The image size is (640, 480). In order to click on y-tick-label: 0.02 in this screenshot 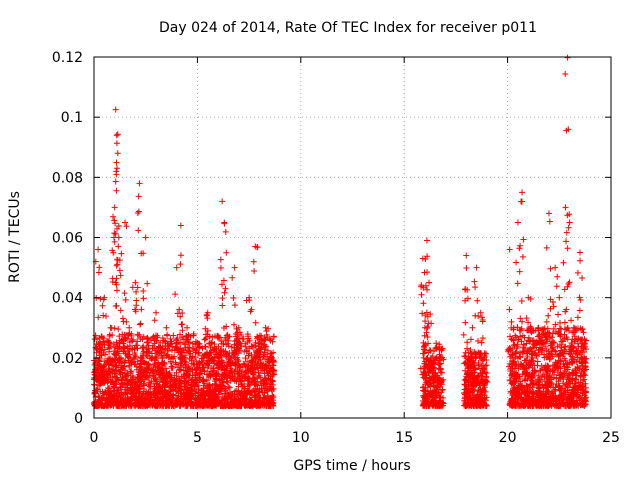, I will do `click(67, 359)`.